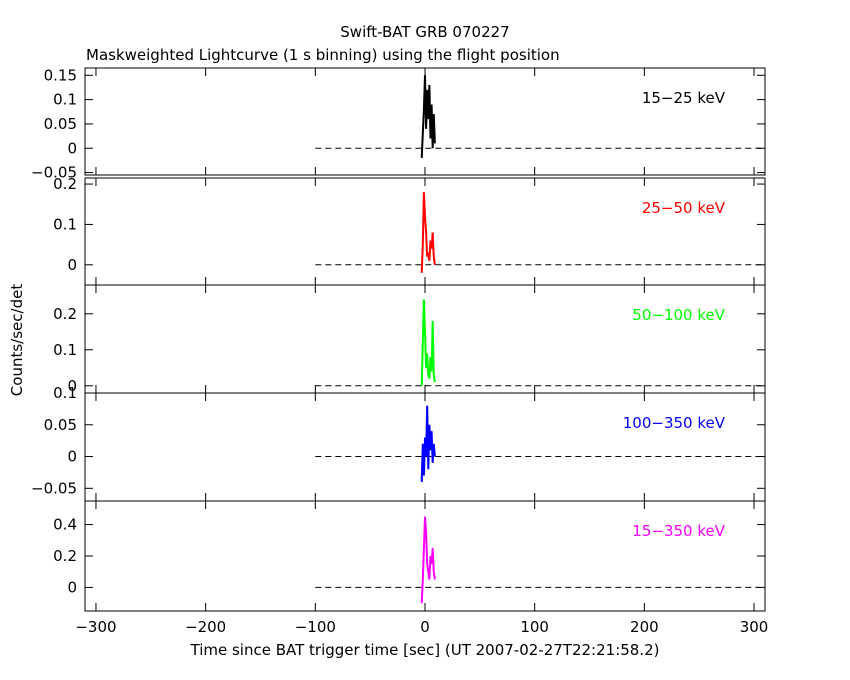 This screenshot has width=850, height=680. Describe the element at coordinates (678, 531) in the screenshot. I see `series-label-4: 15−350 keV` at that location.